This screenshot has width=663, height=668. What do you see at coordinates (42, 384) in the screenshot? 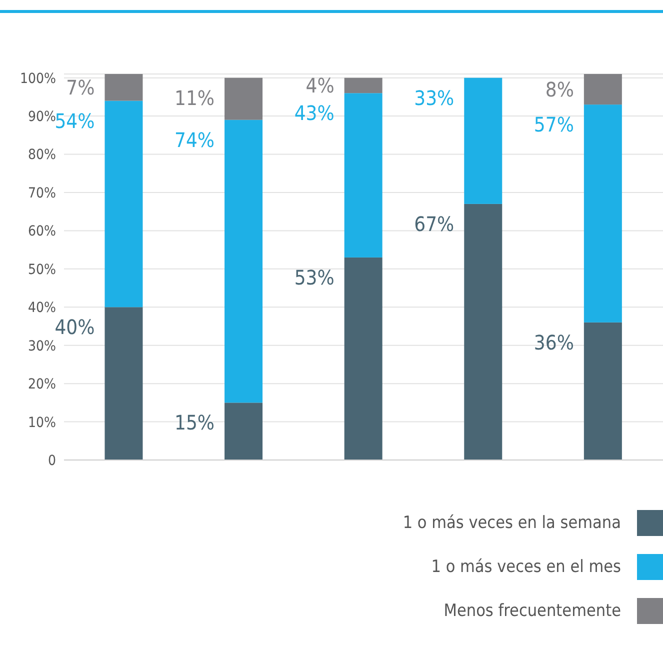
I see `y-tick-label: 20%` at bounding box center [42, 384].